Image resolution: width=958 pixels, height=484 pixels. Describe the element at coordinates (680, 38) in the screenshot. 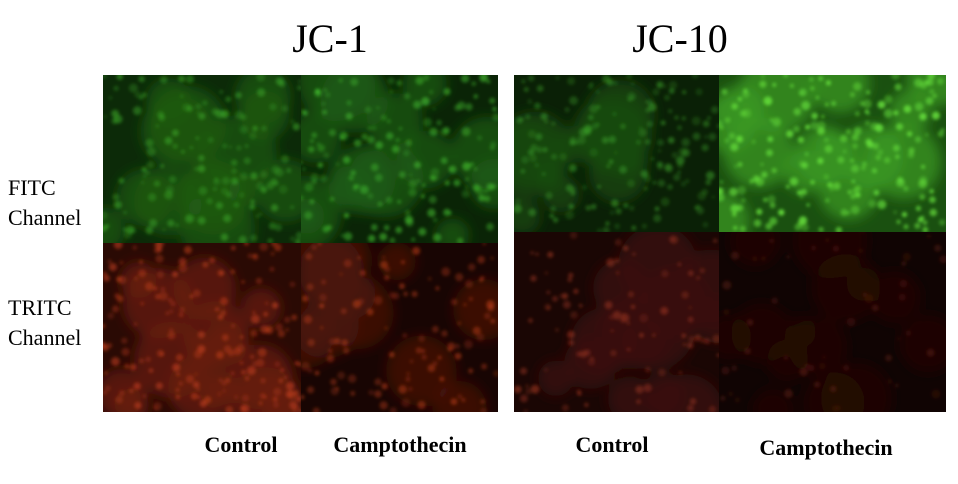

I see `panel-title: JC-10` at that location.